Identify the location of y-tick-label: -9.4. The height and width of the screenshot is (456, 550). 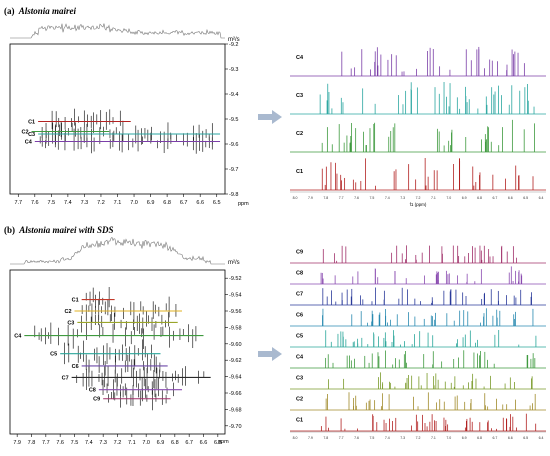
(233, 95).